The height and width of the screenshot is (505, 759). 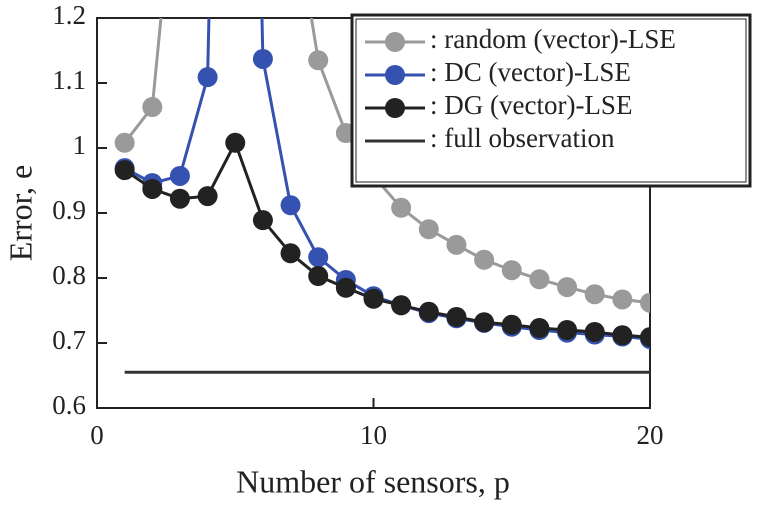 What do you see at coordinates (20, 213) in the screenshot?
I see `y-axis-label: Error, e` at bounding box center [20, 213].